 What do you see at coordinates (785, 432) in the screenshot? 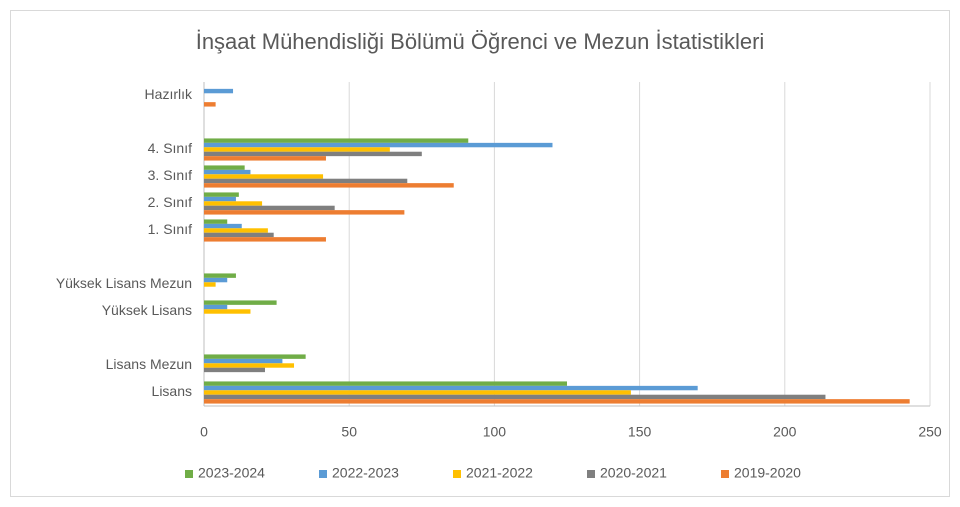
I see `x-tick-label: 200` at bounding box center [785, 432].